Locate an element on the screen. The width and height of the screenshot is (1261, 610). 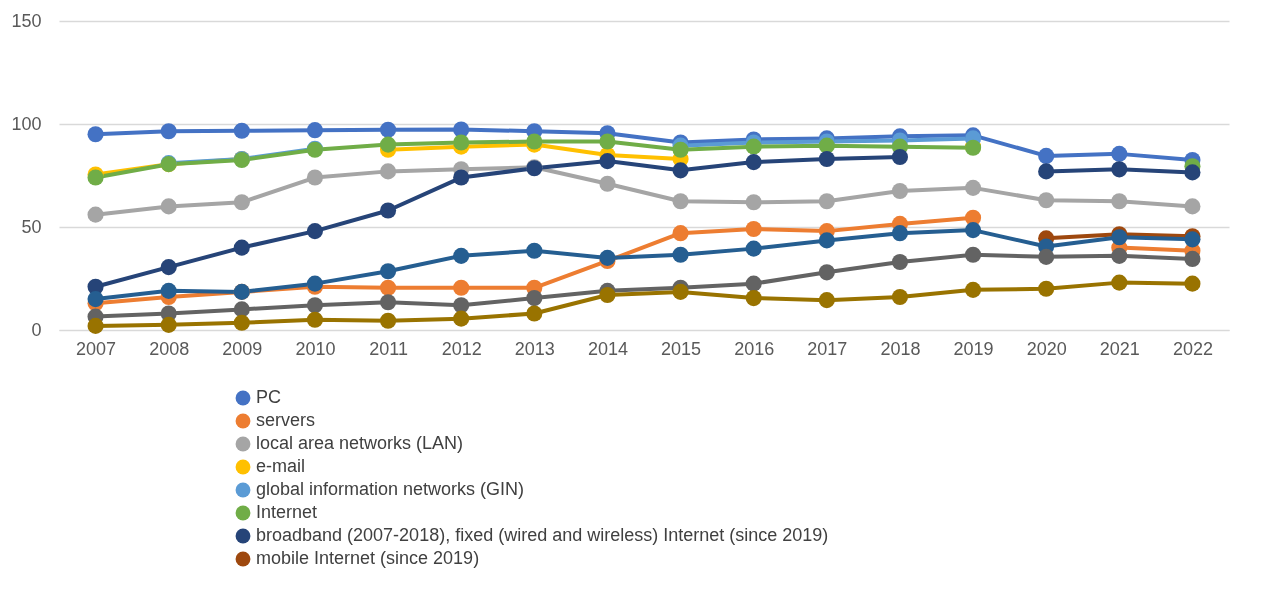
legend-label: Internet is located at coordinates (287, 512).